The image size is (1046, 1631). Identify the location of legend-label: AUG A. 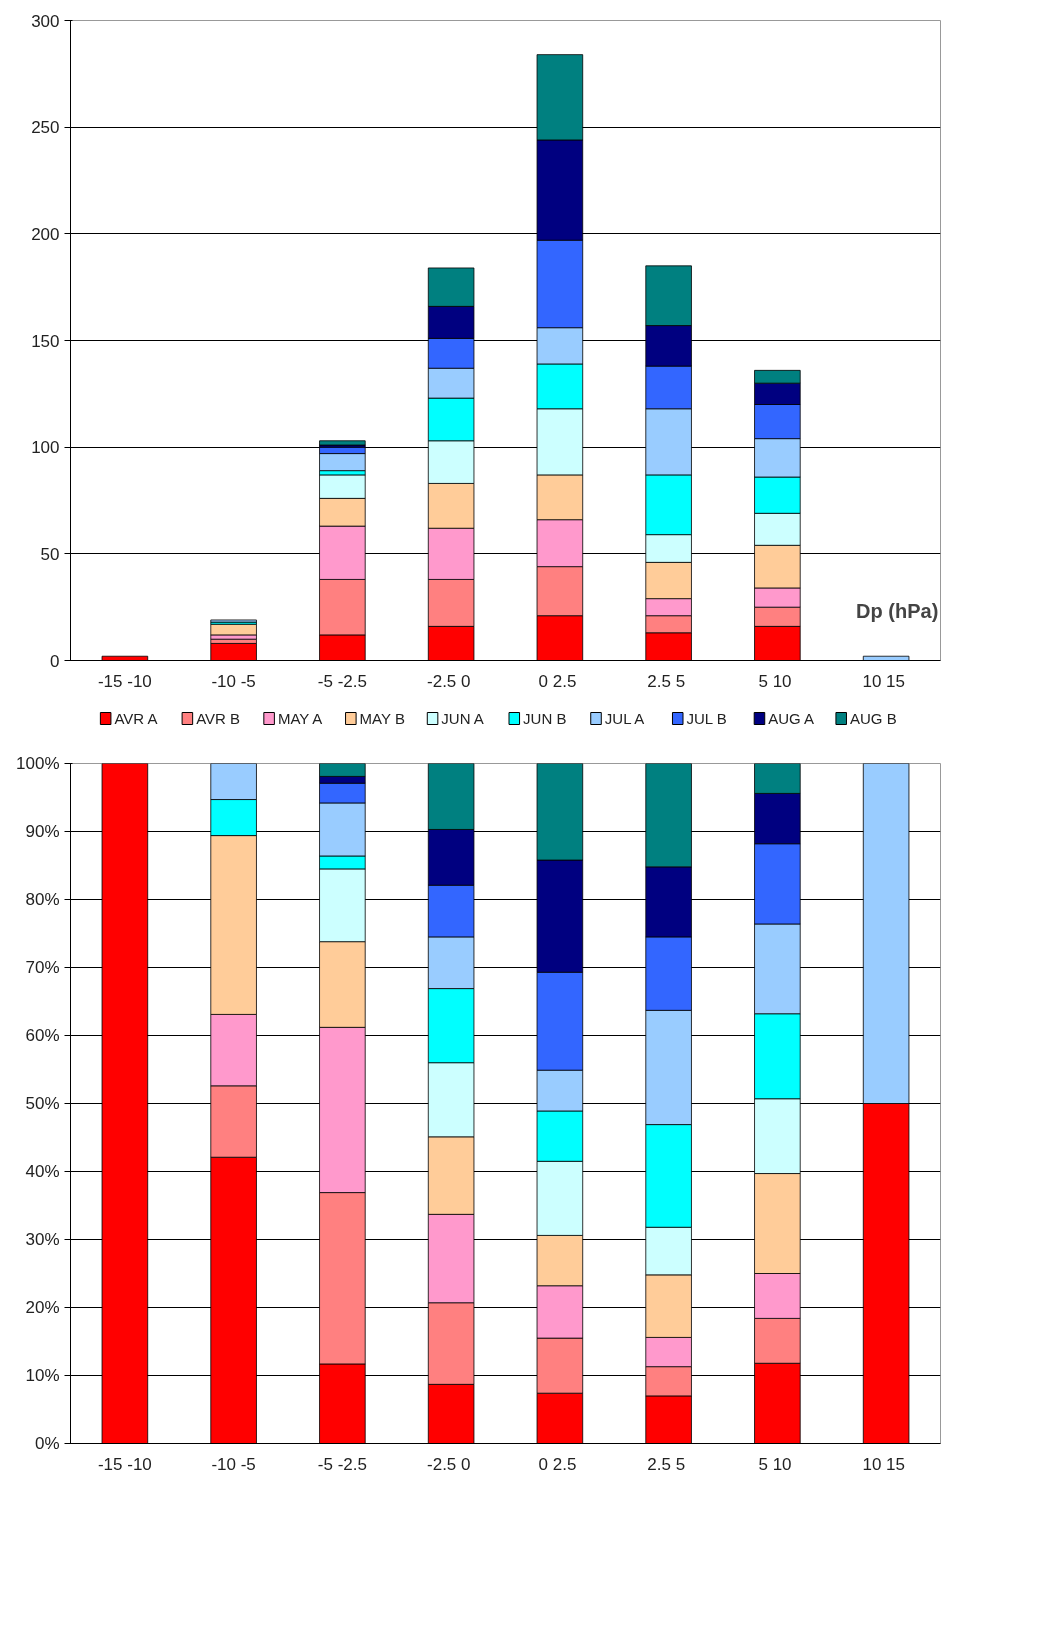
(791, 718).